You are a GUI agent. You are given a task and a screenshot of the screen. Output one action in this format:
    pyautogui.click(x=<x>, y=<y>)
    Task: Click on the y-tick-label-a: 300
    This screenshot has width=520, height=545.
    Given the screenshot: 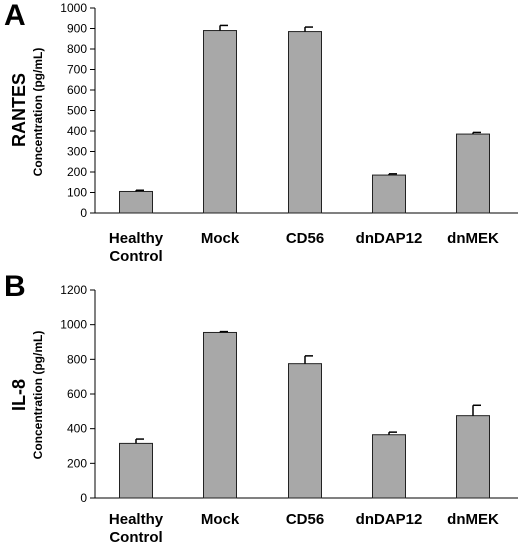 What is the action you would take?
    pyautogui.click(x=77, y=152)
    